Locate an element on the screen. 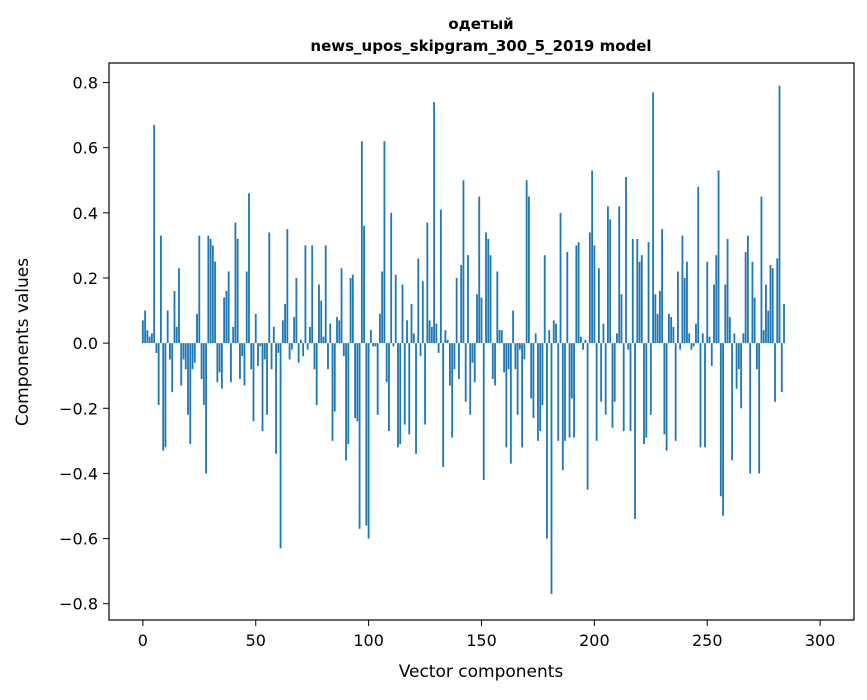 The height and width of the screenshot is (700, 867). x-tick-label: 50 is located at coordinates (256, 640).